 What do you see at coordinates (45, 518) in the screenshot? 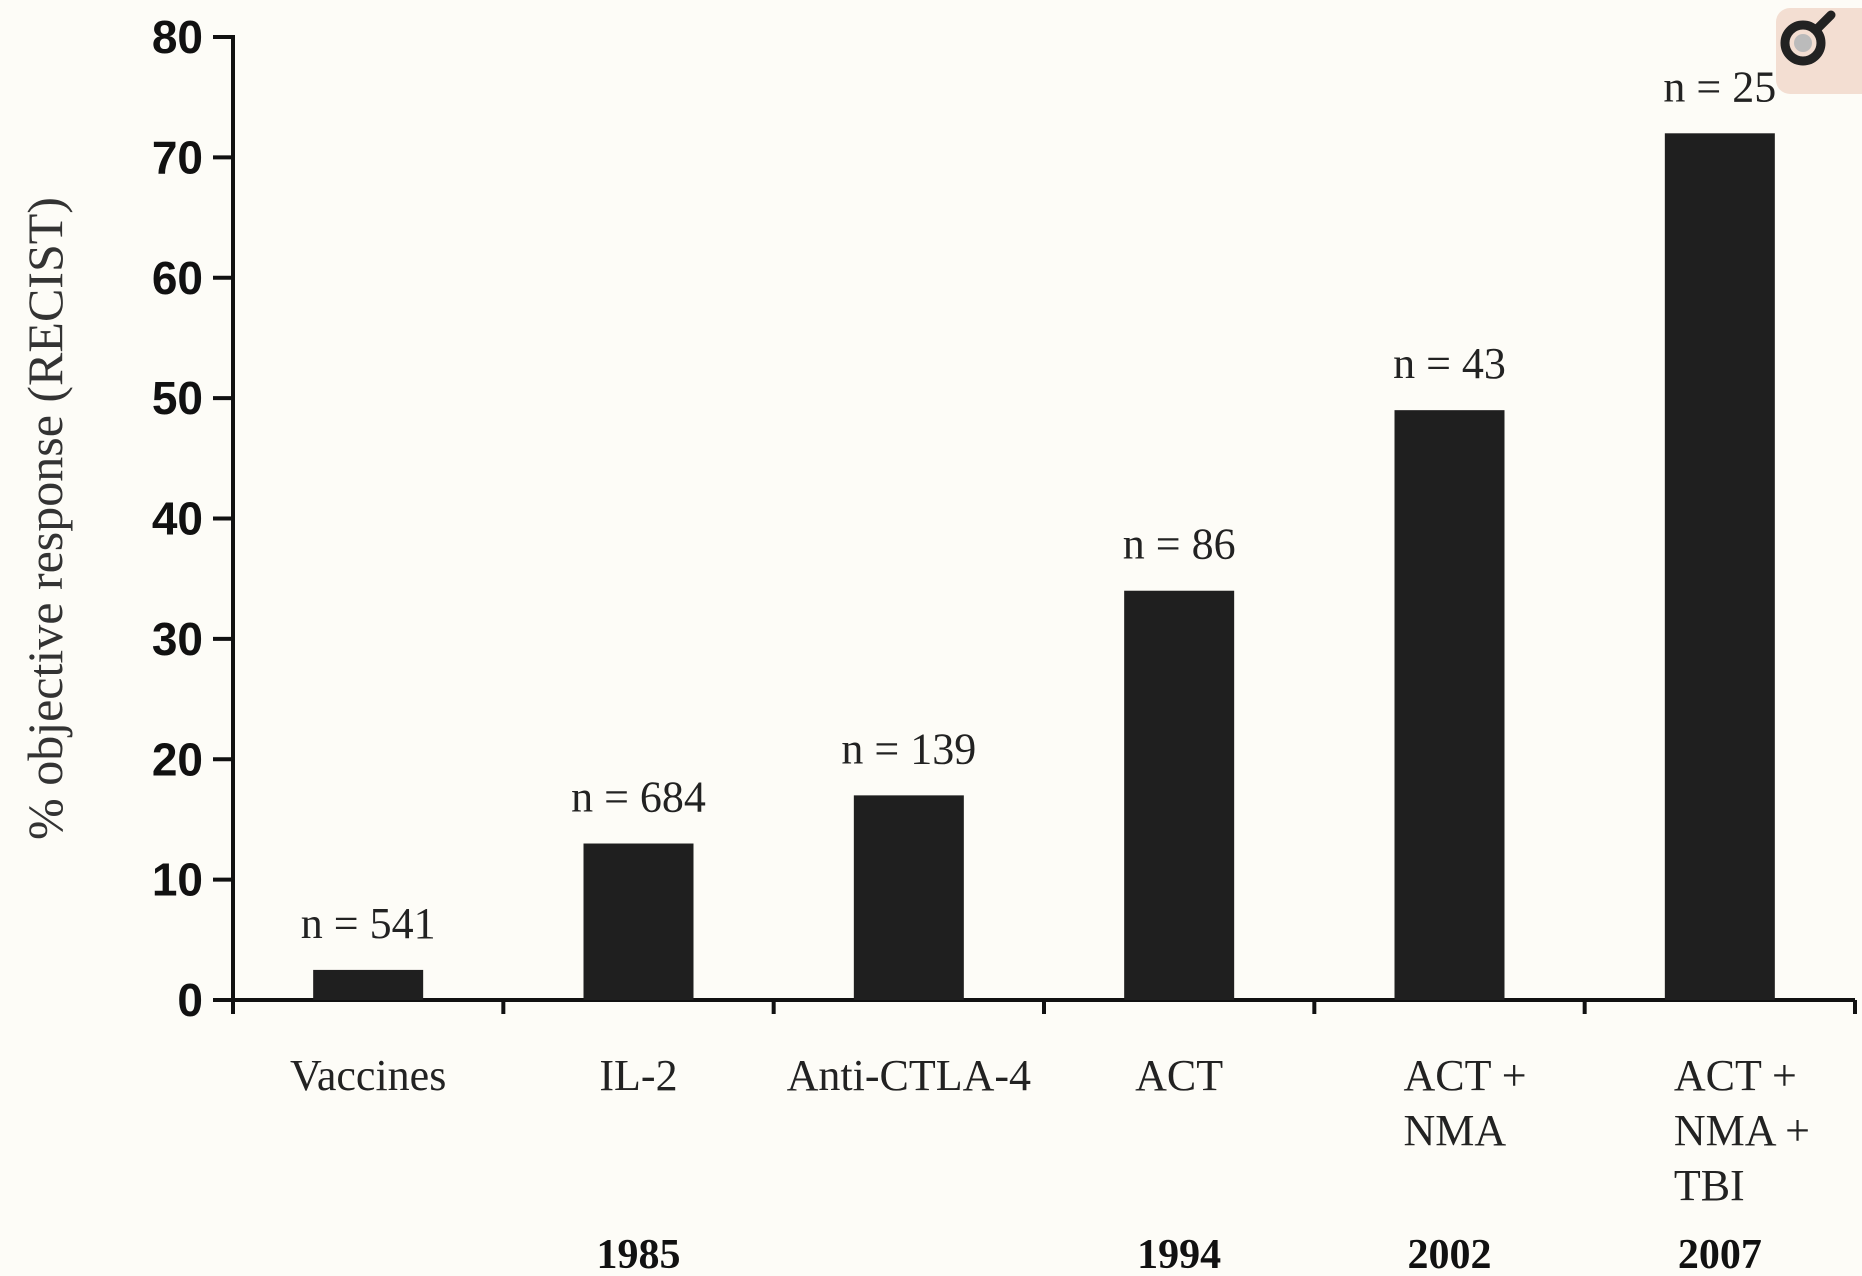
I see `y-axis-title: % objective response (RECIST)` at bounding box center [45, 518].